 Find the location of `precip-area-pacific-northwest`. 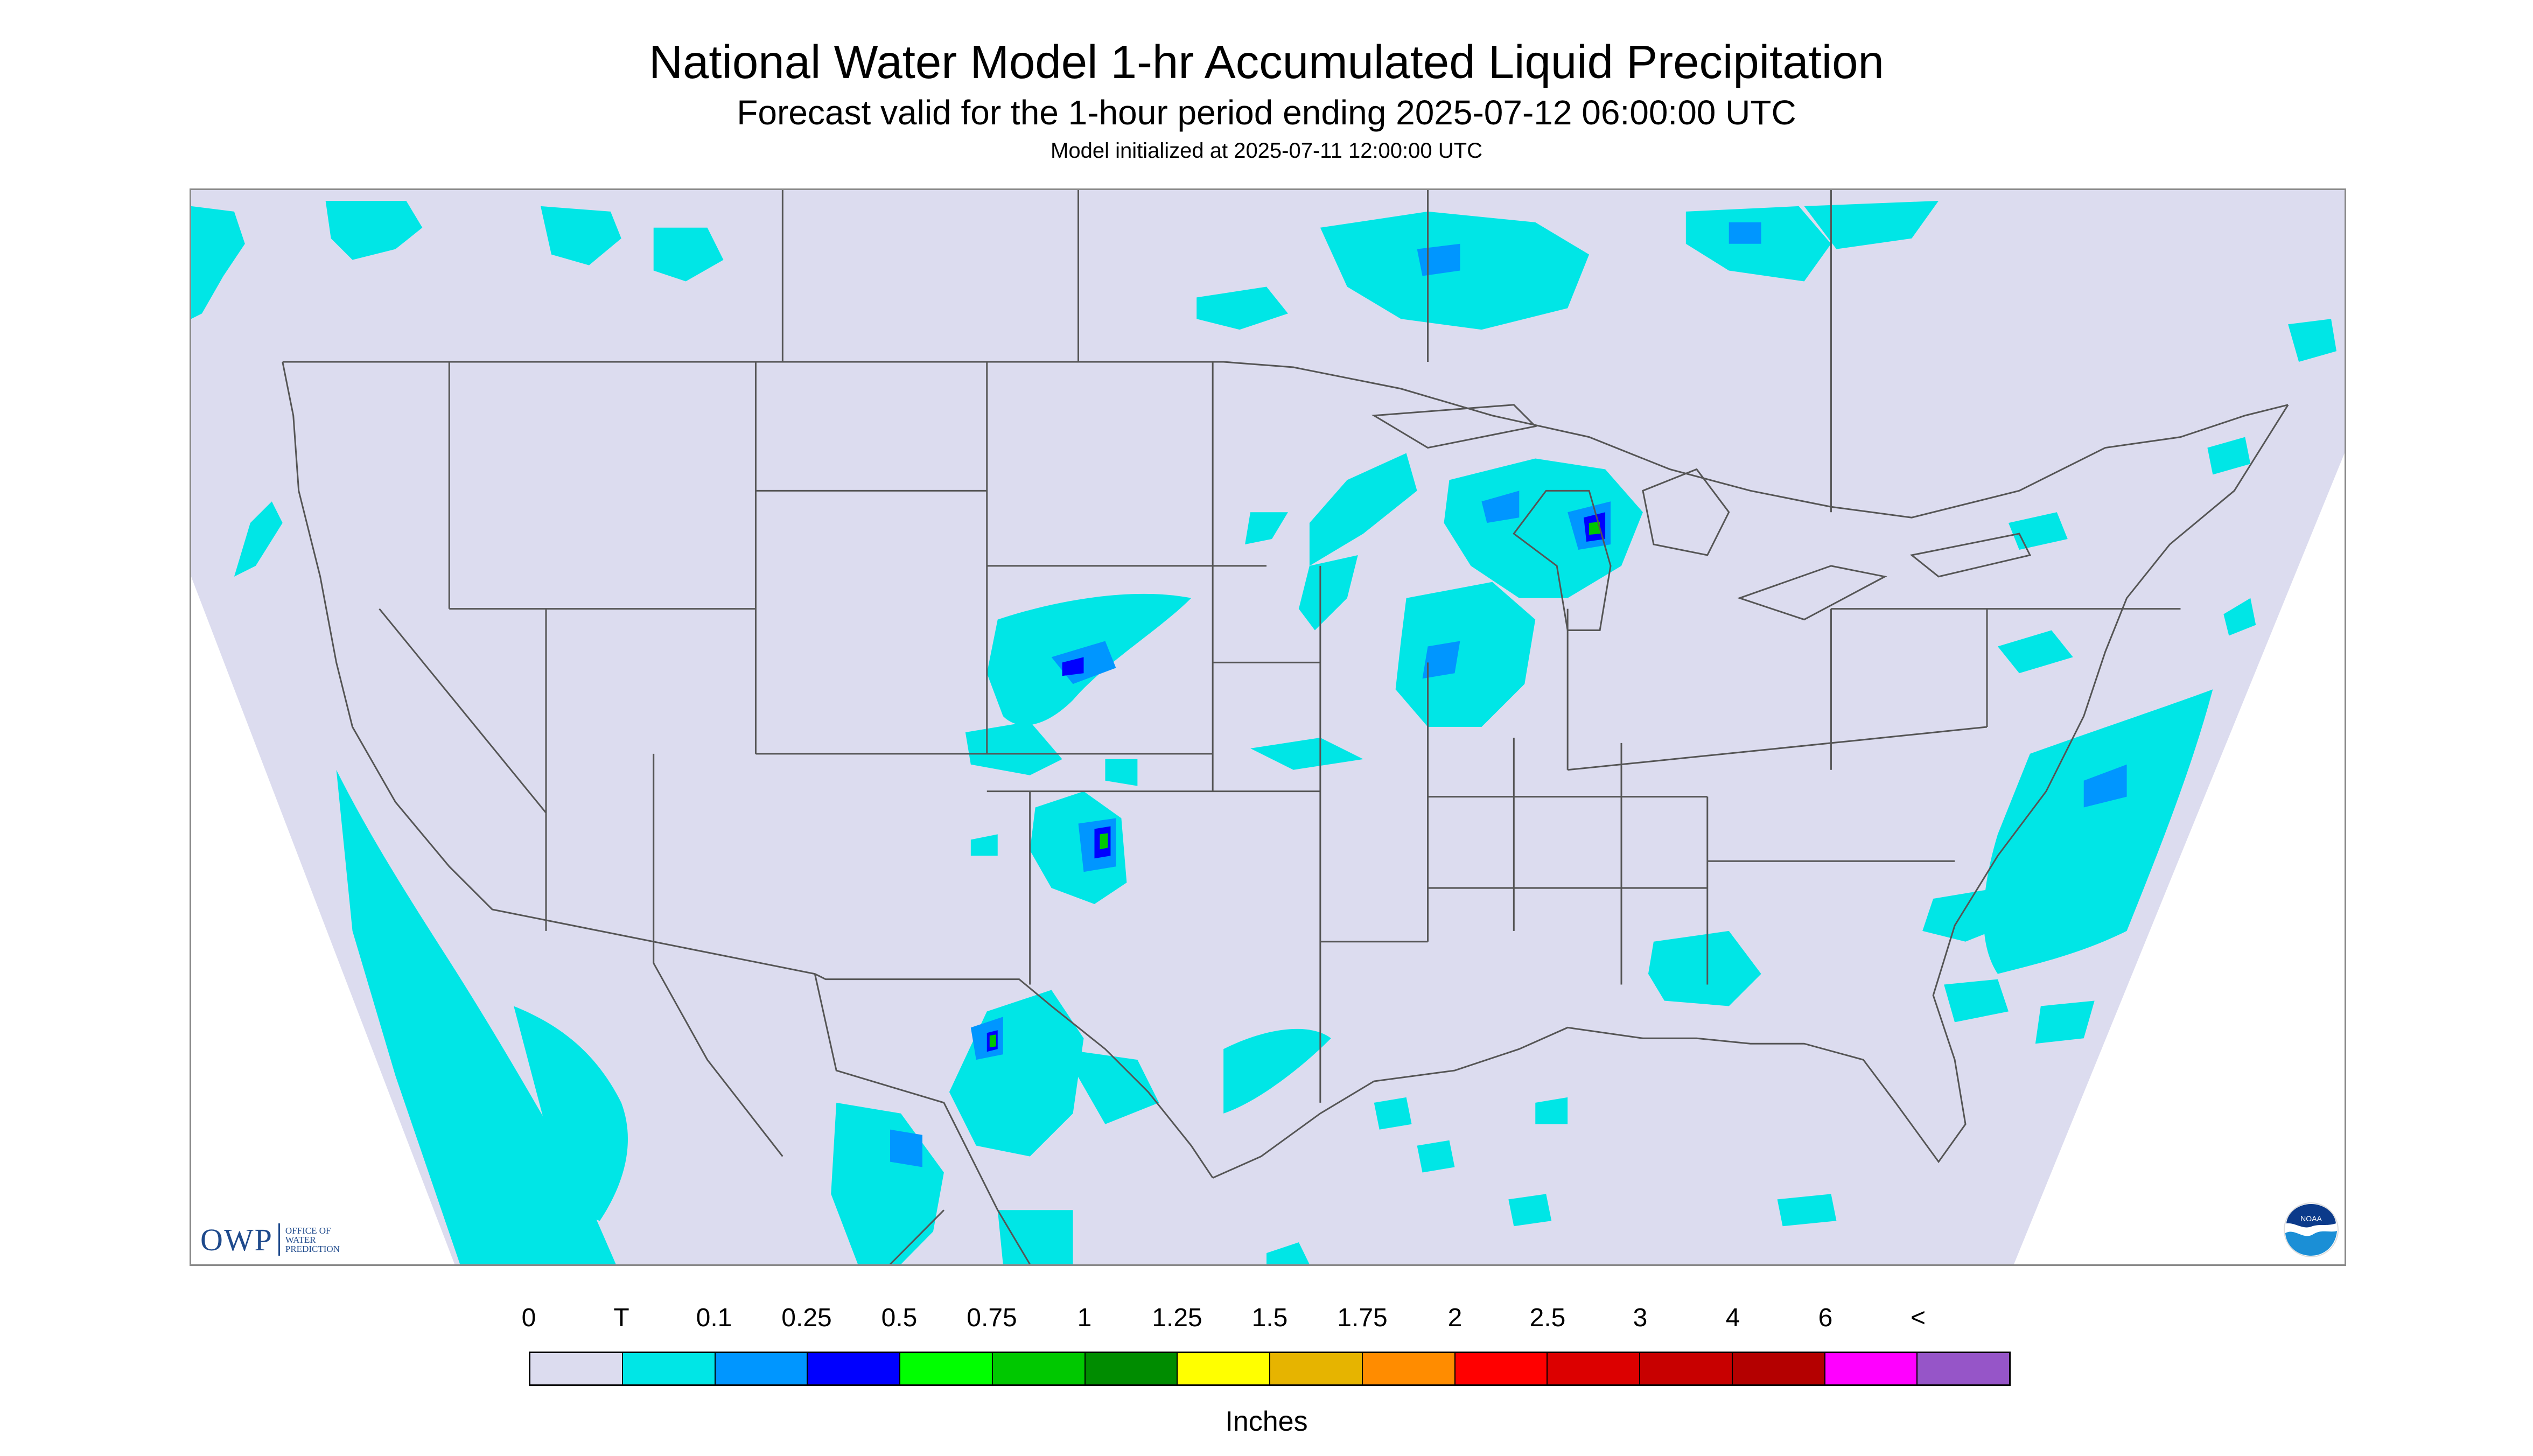

precip-area-pacific-northwest is located at coordinates (218, 262).